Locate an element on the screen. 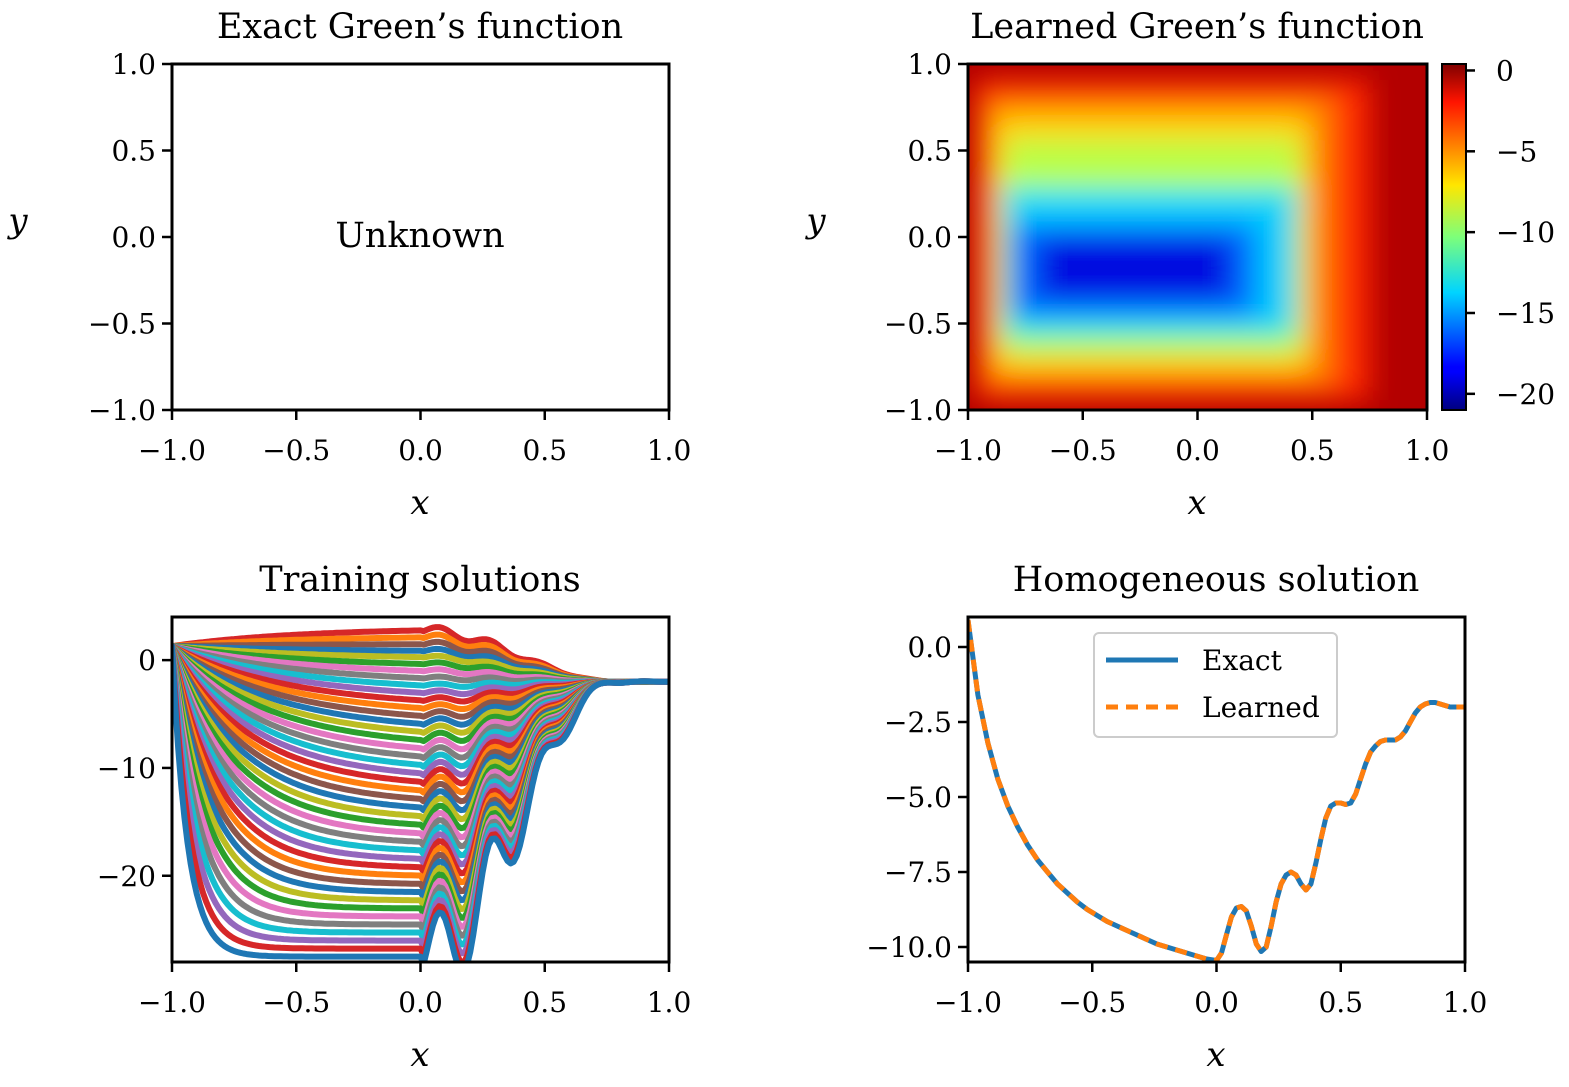 Image resolution: width=1569 pixels, height=1087 pixels. yticks-homogeneous: 0.0 −2.5 −5.0 −7.5 −10.0 is located at coordinates (917, 797).